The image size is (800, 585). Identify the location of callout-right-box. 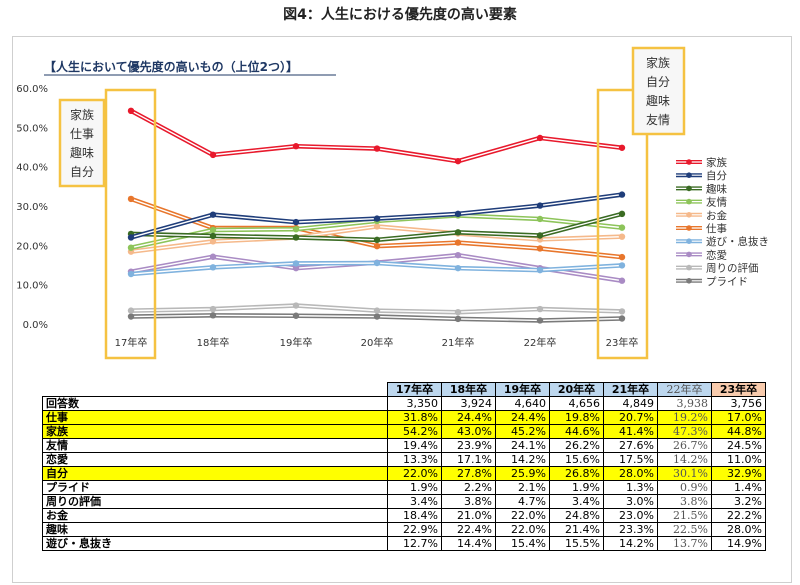
(658, 91).